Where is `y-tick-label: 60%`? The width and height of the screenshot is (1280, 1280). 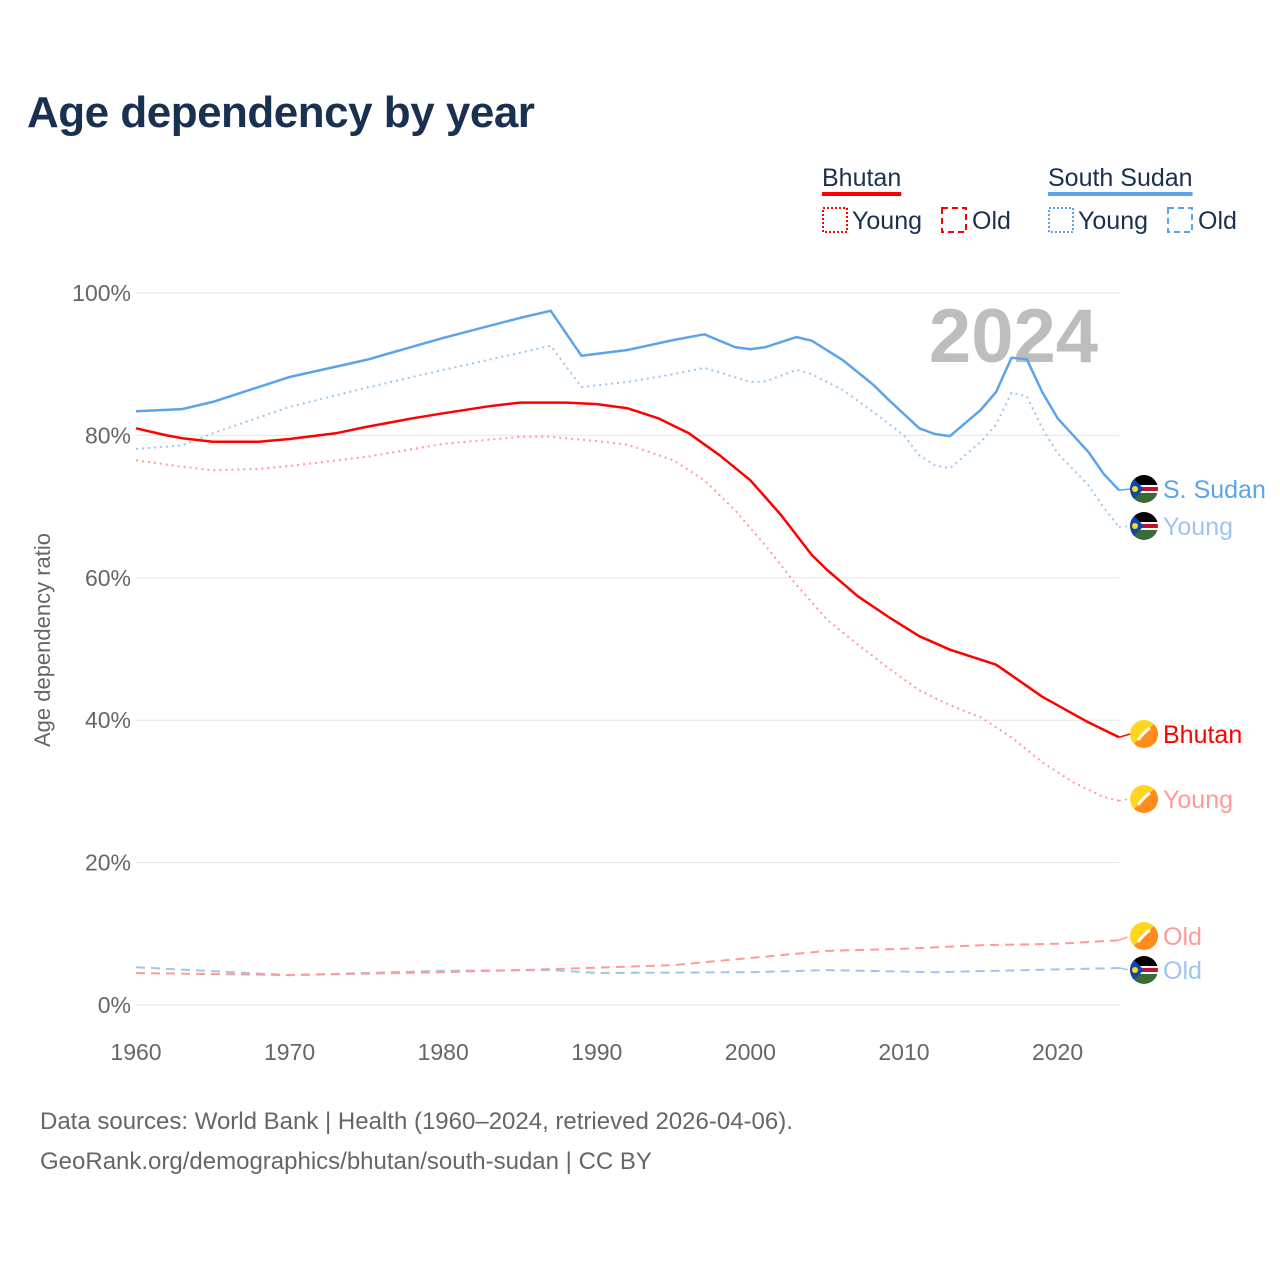 y-tick-label: 60% is located at coordinates (108, 578).